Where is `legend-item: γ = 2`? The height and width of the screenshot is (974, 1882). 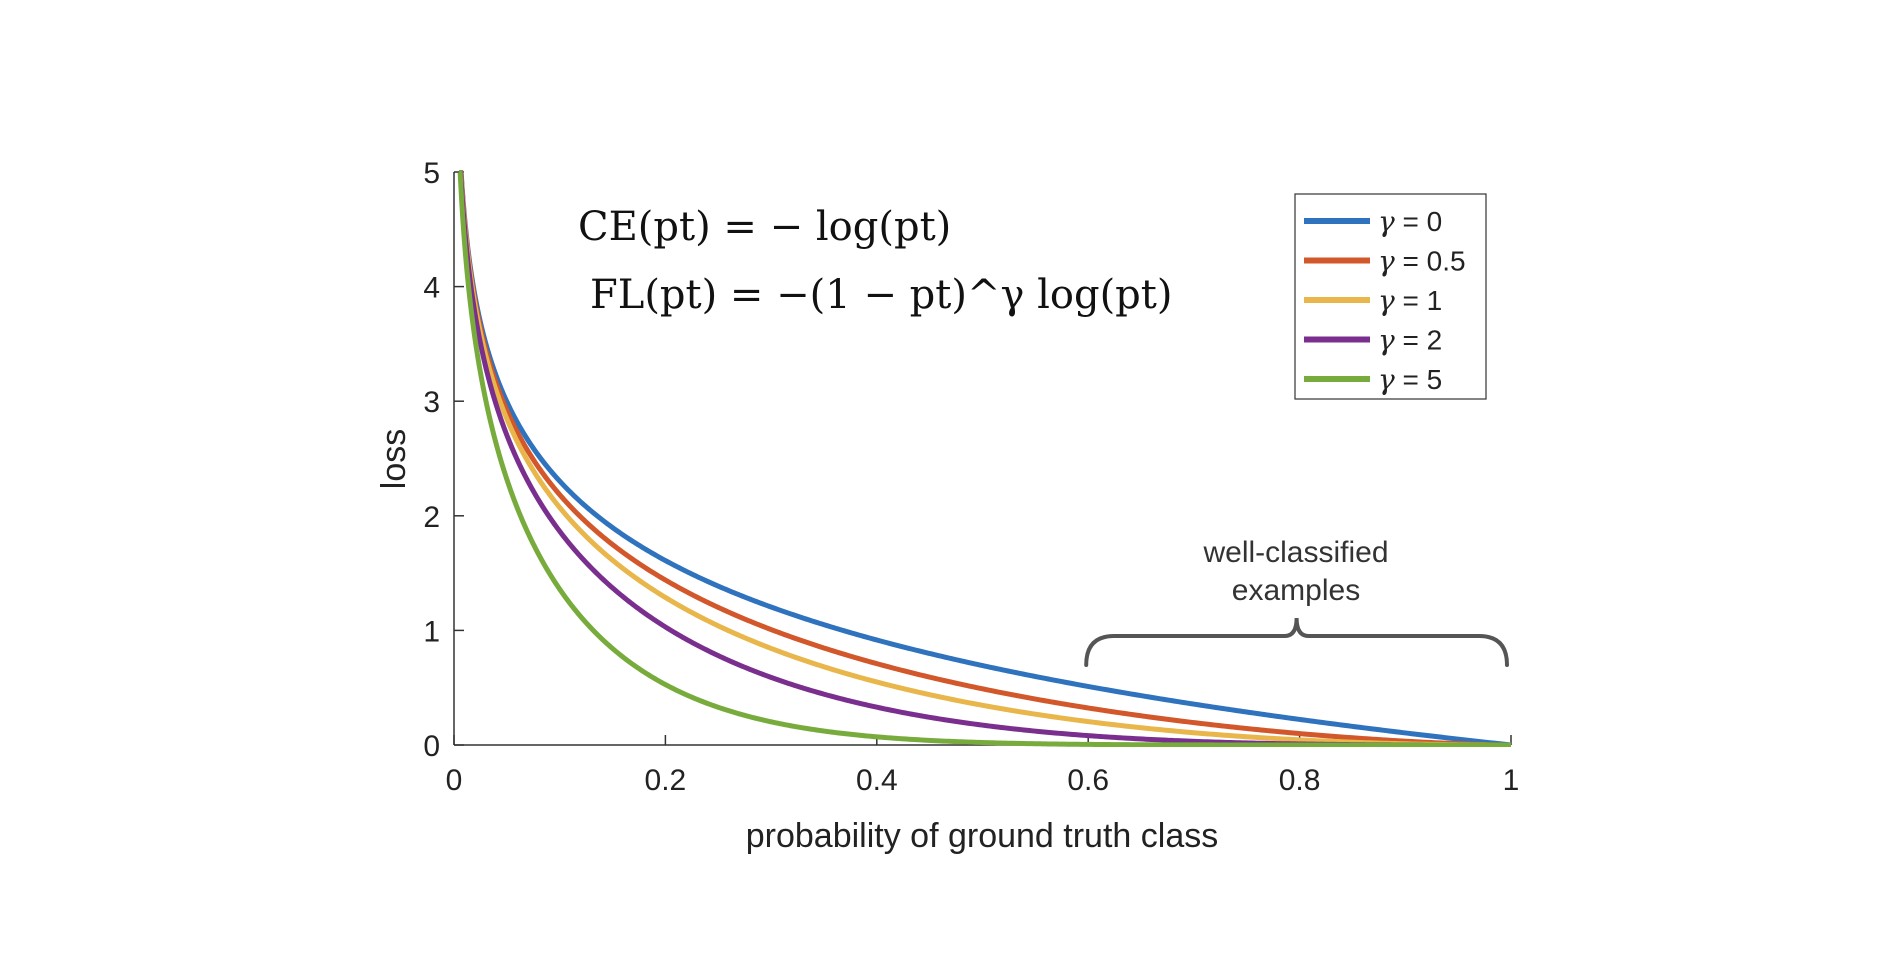 legend-item: γ = 2 is located at coordinates (1373, 340).